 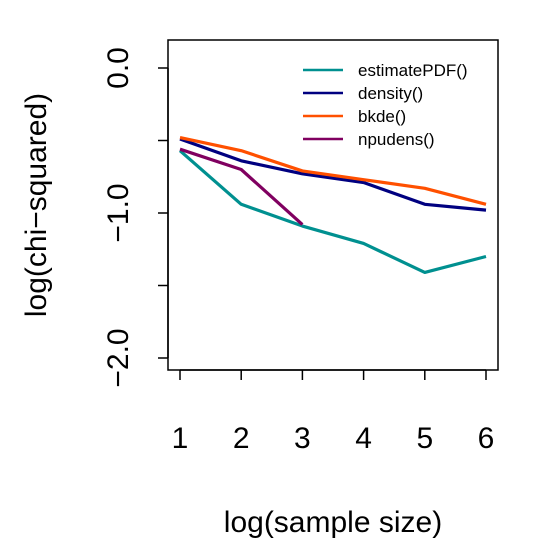 I want to click on y-axis: 0.0 −1.0 −2.0, so click(x=135, y=217).